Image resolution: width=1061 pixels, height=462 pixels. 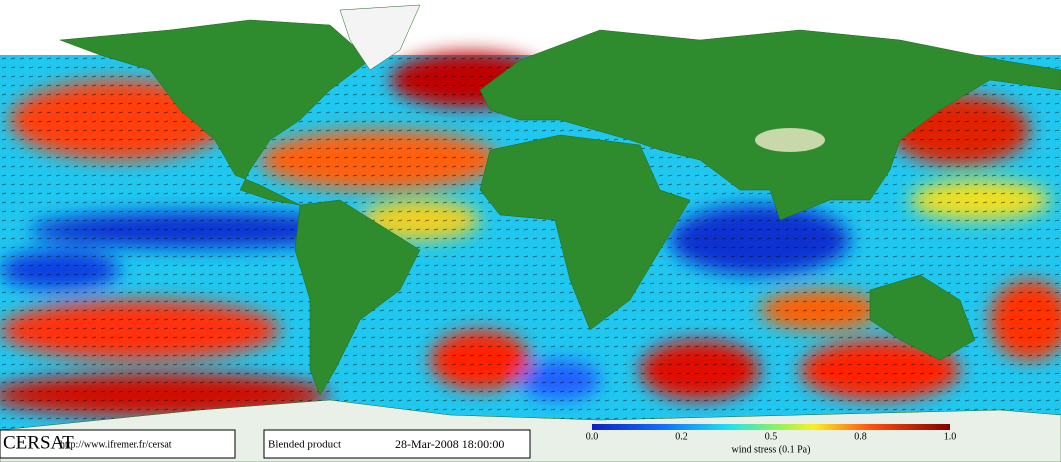 What do you see at coordinates (304, 445) in the screenshot?
I see `product: Blended product` at bounding box center [304, 445].